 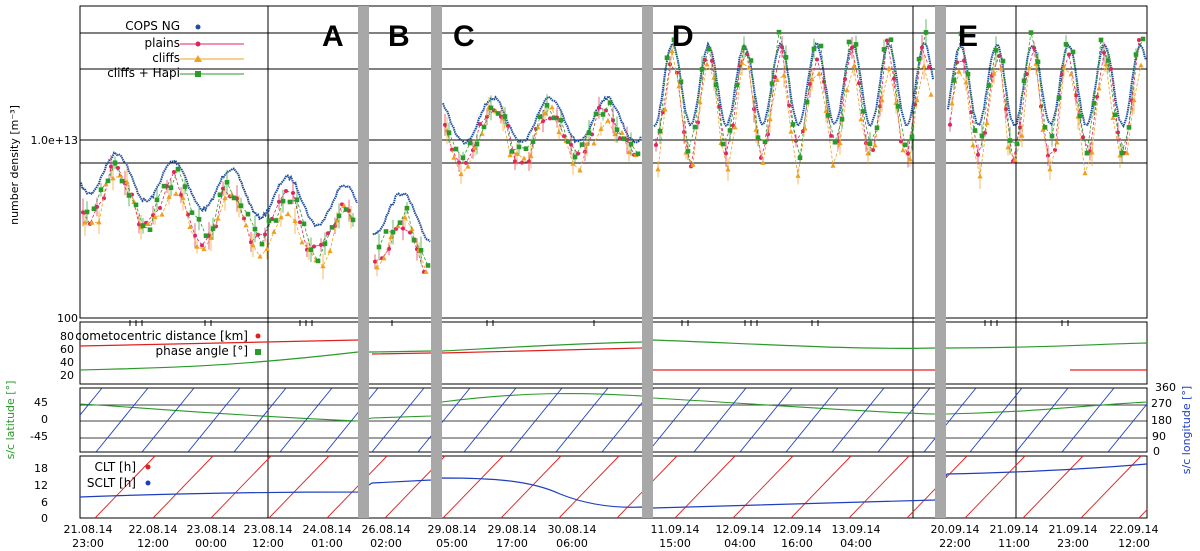 I want to click on xtick-14-time: 11:00, so click(x=1014, y=543).